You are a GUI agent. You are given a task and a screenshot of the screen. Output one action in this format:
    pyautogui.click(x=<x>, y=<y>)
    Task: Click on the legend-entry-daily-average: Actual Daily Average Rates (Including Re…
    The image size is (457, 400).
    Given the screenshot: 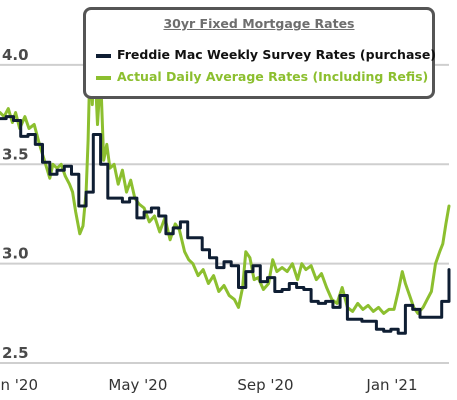 What is the action you would take?
    pyautogui.click(x=262, y=76)
    